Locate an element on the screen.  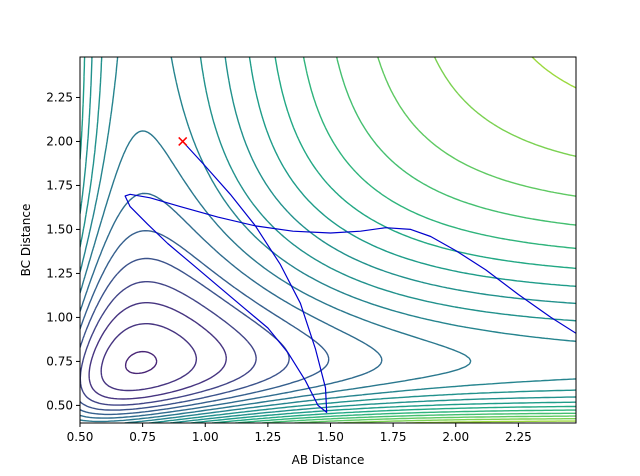
y-tick-label: 2.00 is located at coordinates (59, 141).